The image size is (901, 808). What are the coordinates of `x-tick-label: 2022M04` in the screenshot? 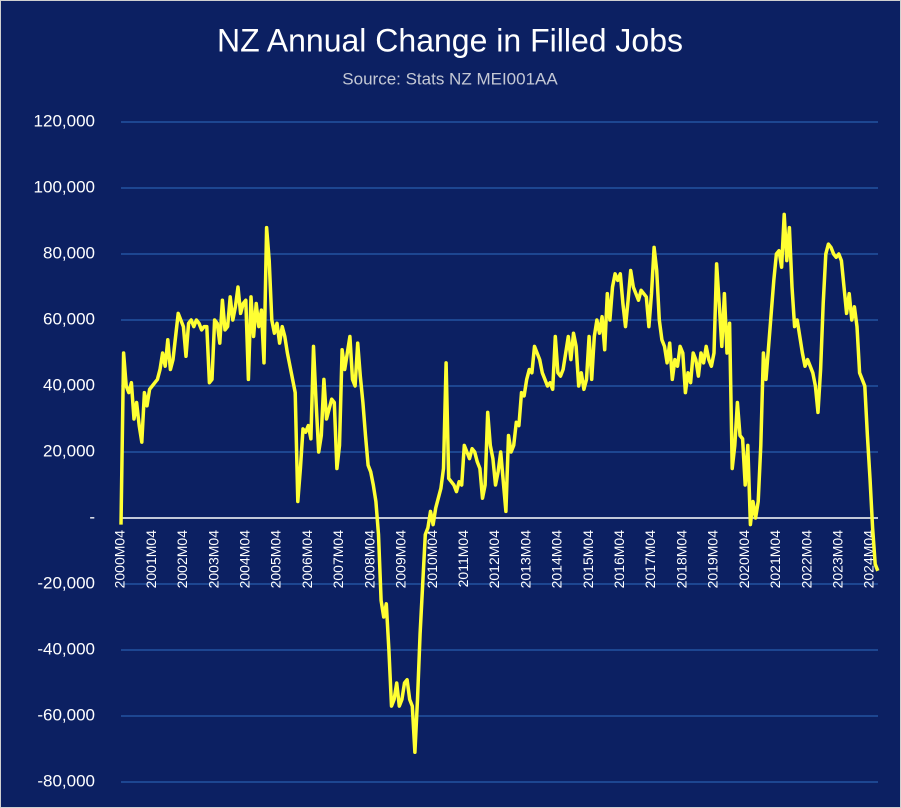 It's located at (806, 559).